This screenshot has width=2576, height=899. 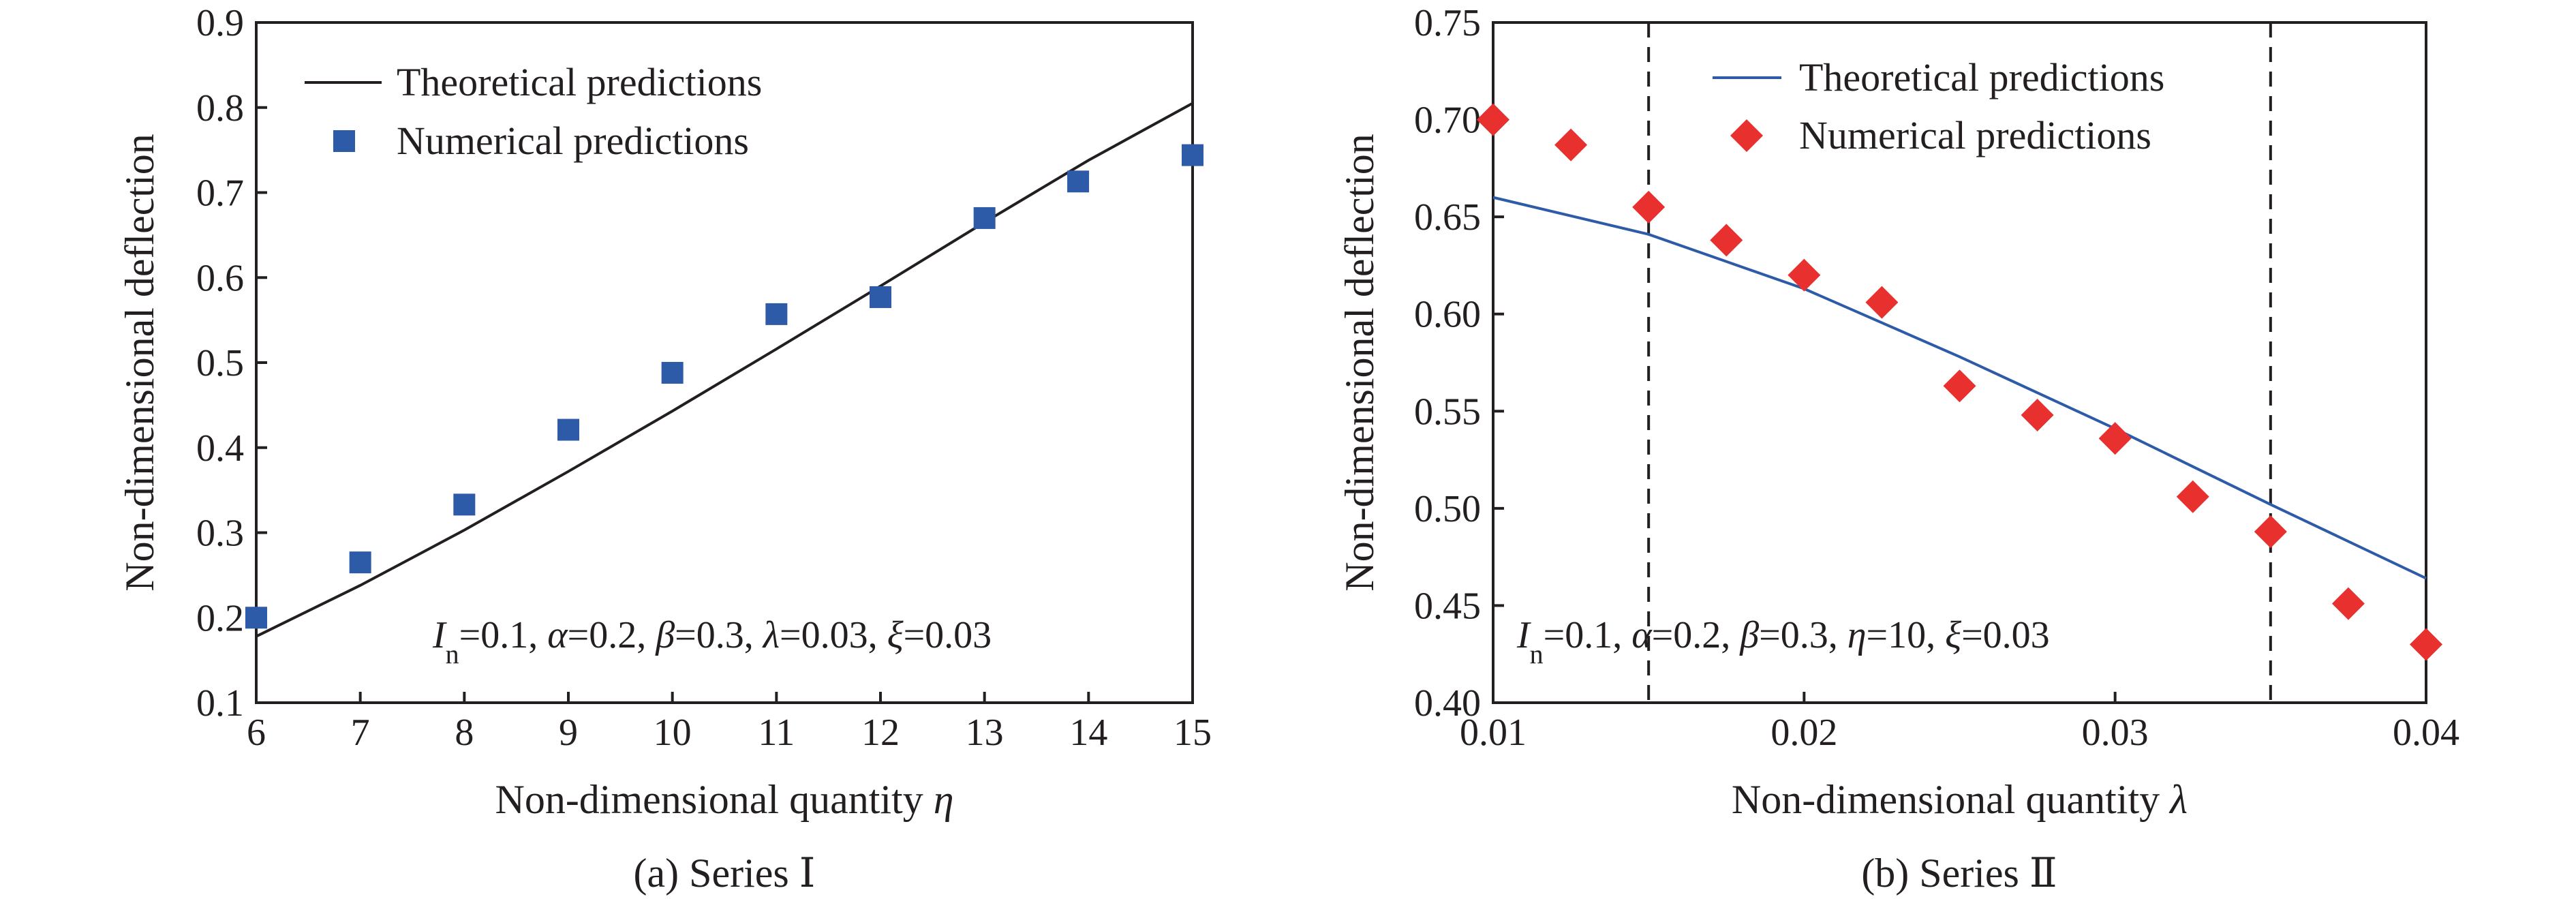 I want to click on x-tick-label: 10, so click(x=673, y=733).